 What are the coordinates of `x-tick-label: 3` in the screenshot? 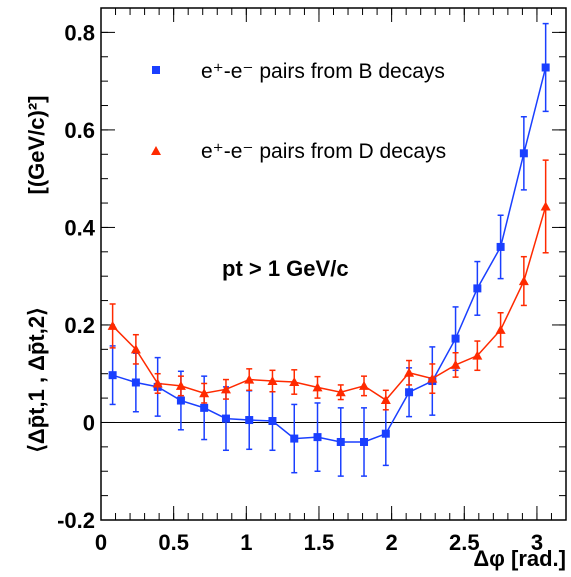 It's located at (537, 542).